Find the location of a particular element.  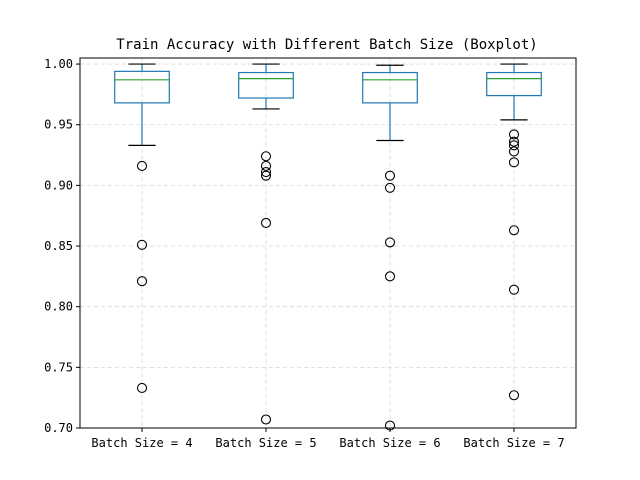

x-tick-label: Batch Size = 7 is located at coordinates (513, 443).